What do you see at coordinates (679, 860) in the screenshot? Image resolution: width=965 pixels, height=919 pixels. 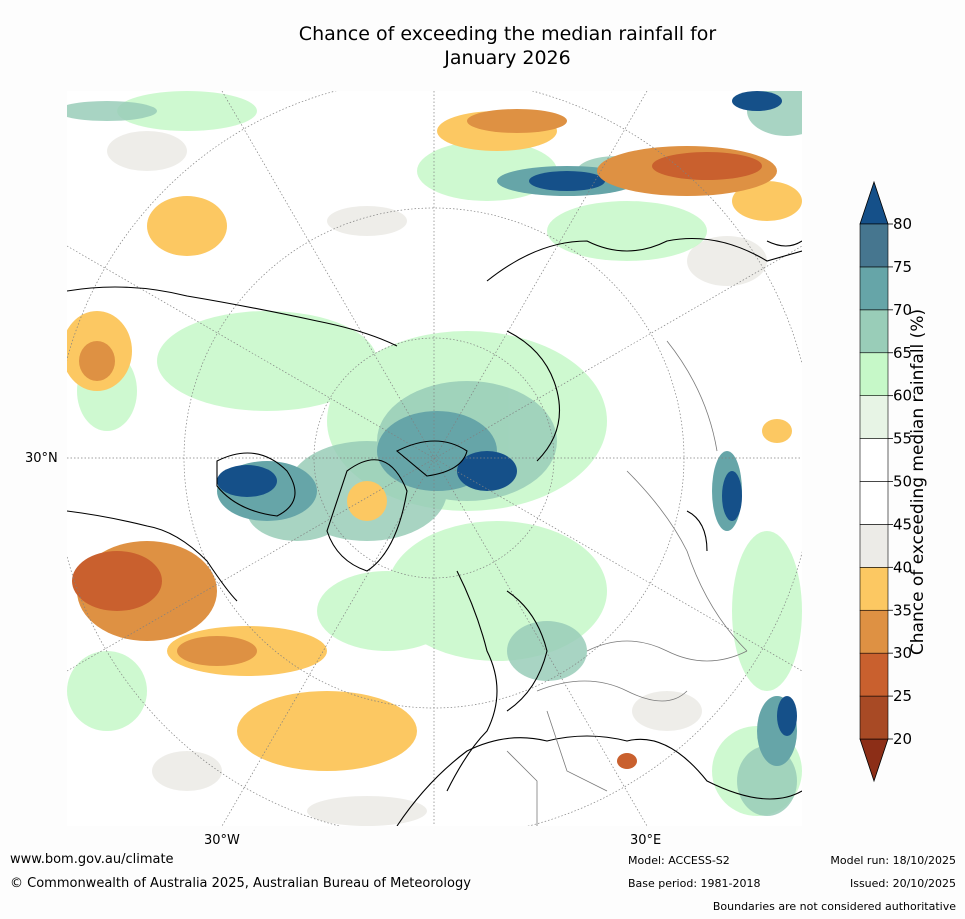 I see `footer-model: Model: ACCESS-S2` at bounding box center [679, 860].